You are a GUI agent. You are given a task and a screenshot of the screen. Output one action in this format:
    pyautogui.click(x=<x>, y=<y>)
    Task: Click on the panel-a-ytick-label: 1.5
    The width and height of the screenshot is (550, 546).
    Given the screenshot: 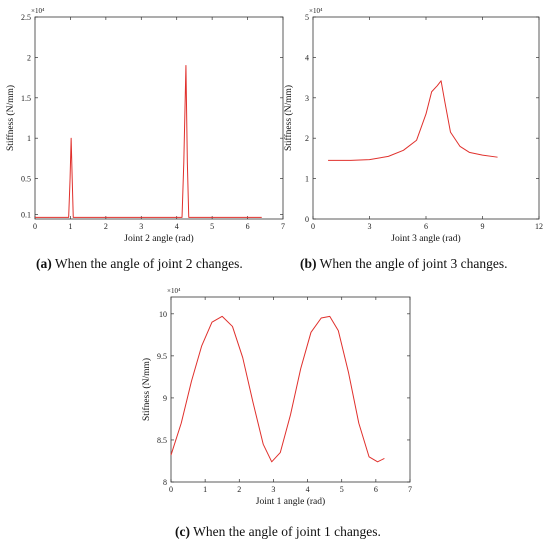 What is the action you would take?
    pyautogui.click(x=26, y=98)
    